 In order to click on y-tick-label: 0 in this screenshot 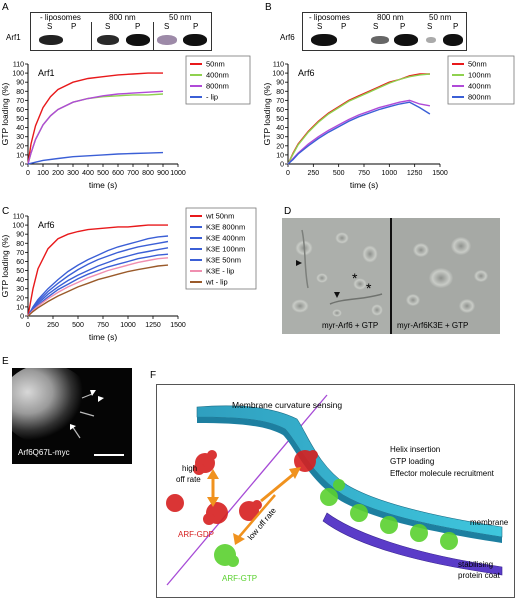, I will do `click(22, 317)`.